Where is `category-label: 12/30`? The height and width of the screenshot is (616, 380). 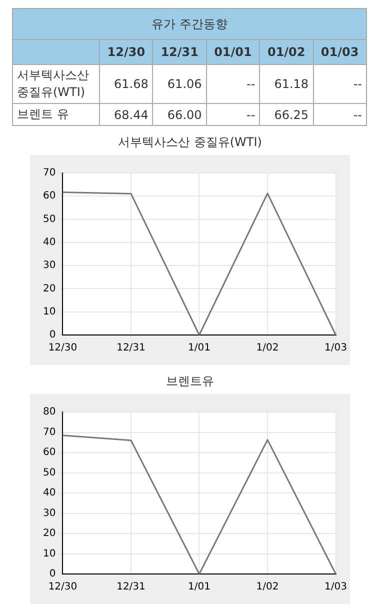 category-label: 12/30 is located at coordinates (126, 52).